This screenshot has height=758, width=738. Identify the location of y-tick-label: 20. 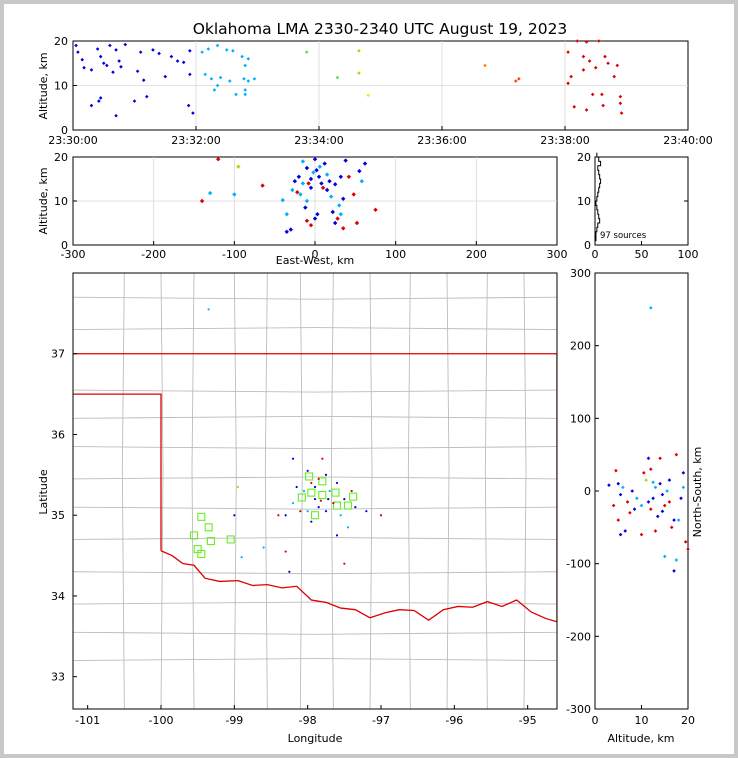
(61, 41).